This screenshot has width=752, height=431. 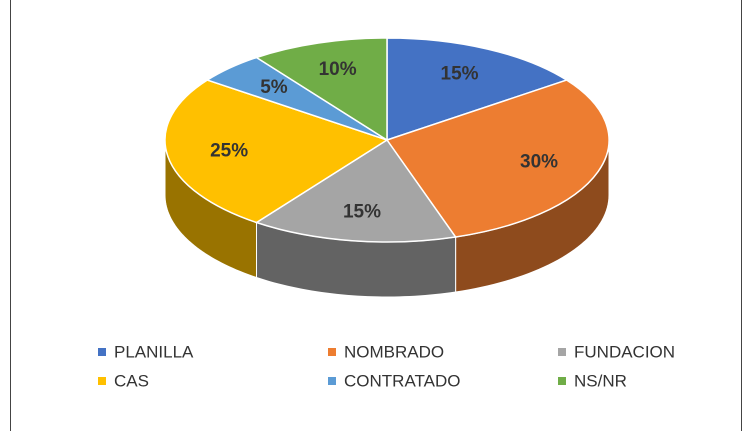 What do you see at coordinates (274, 87) in the screenshot?
I see `data-label: 5%` at bounding box center [274, 87].